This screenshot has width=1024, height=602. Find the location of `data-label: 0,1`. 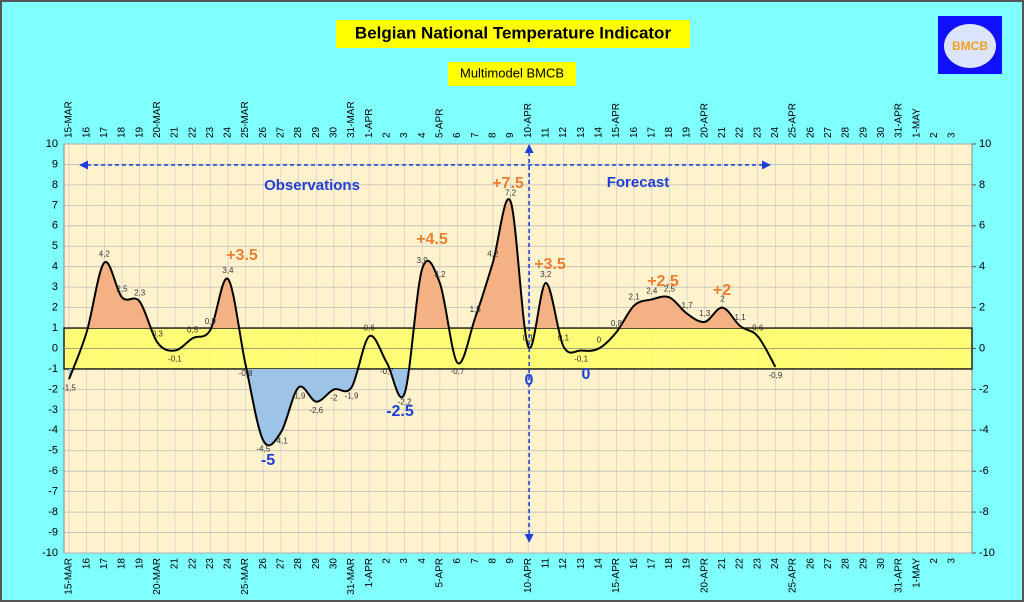

data-label: 0,1 is located at coordinates (564, 338).